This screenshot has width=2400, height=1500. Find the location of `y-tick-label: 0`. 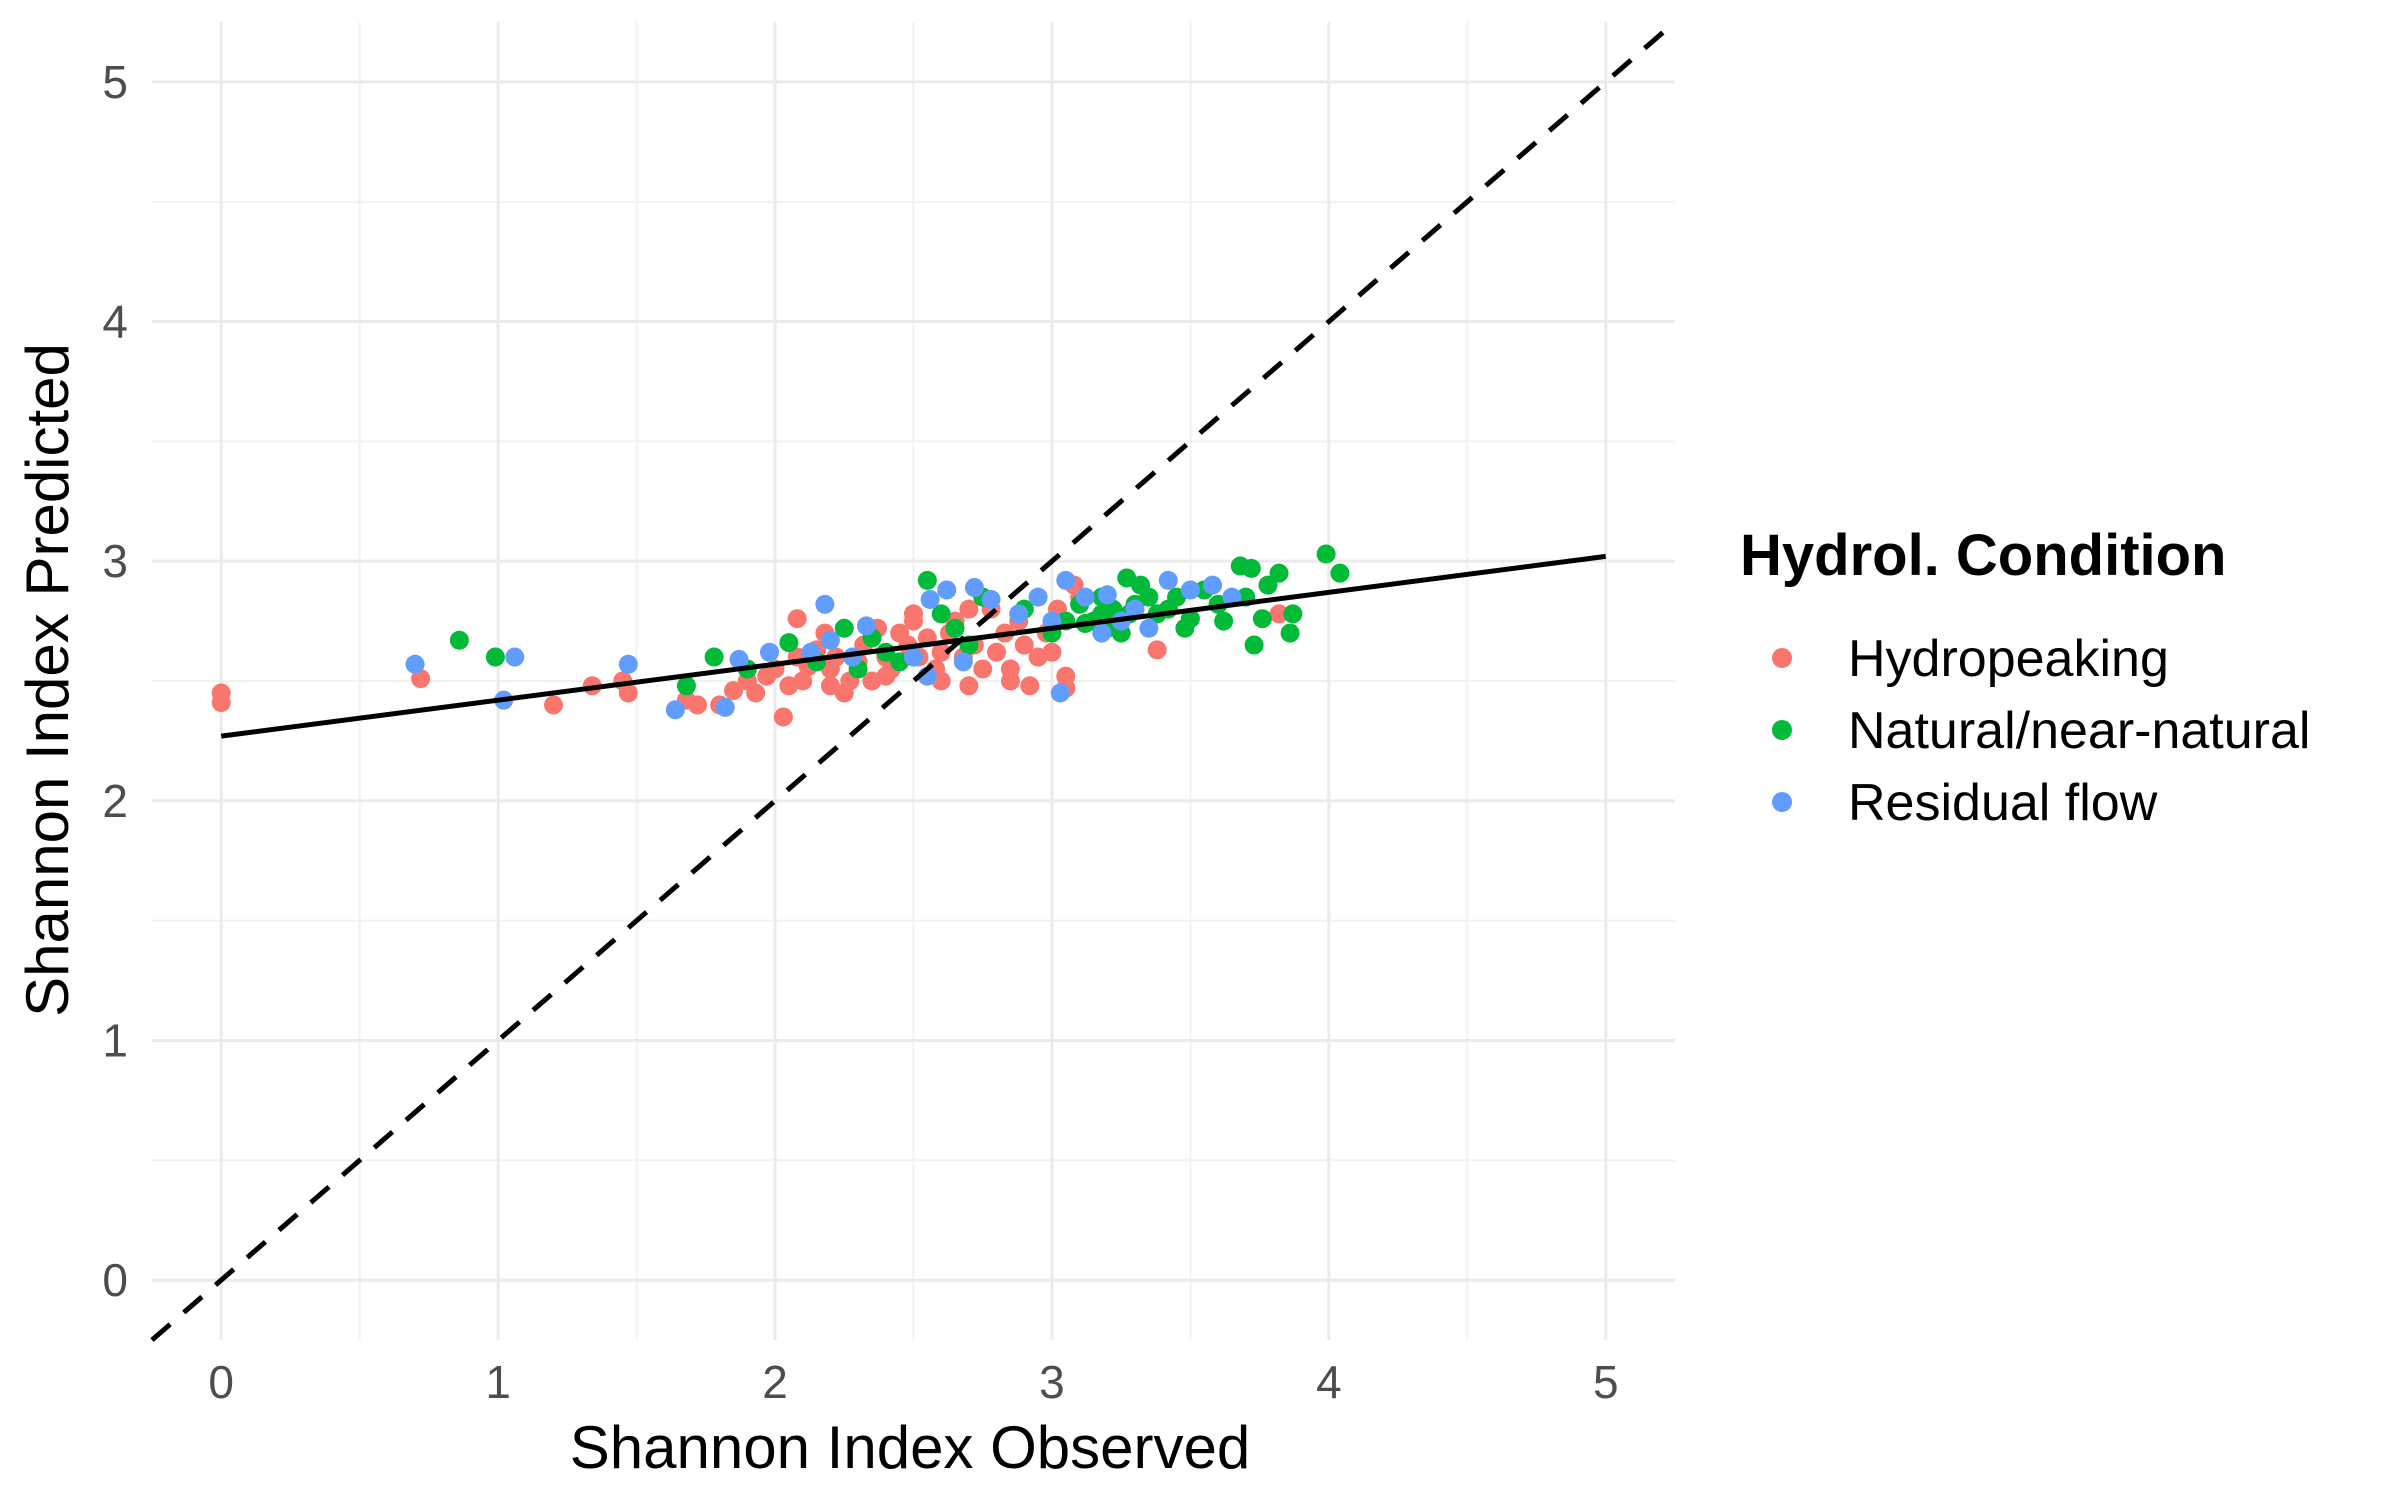

y-tick-label: 0 is located at coordinates (115, 1280).